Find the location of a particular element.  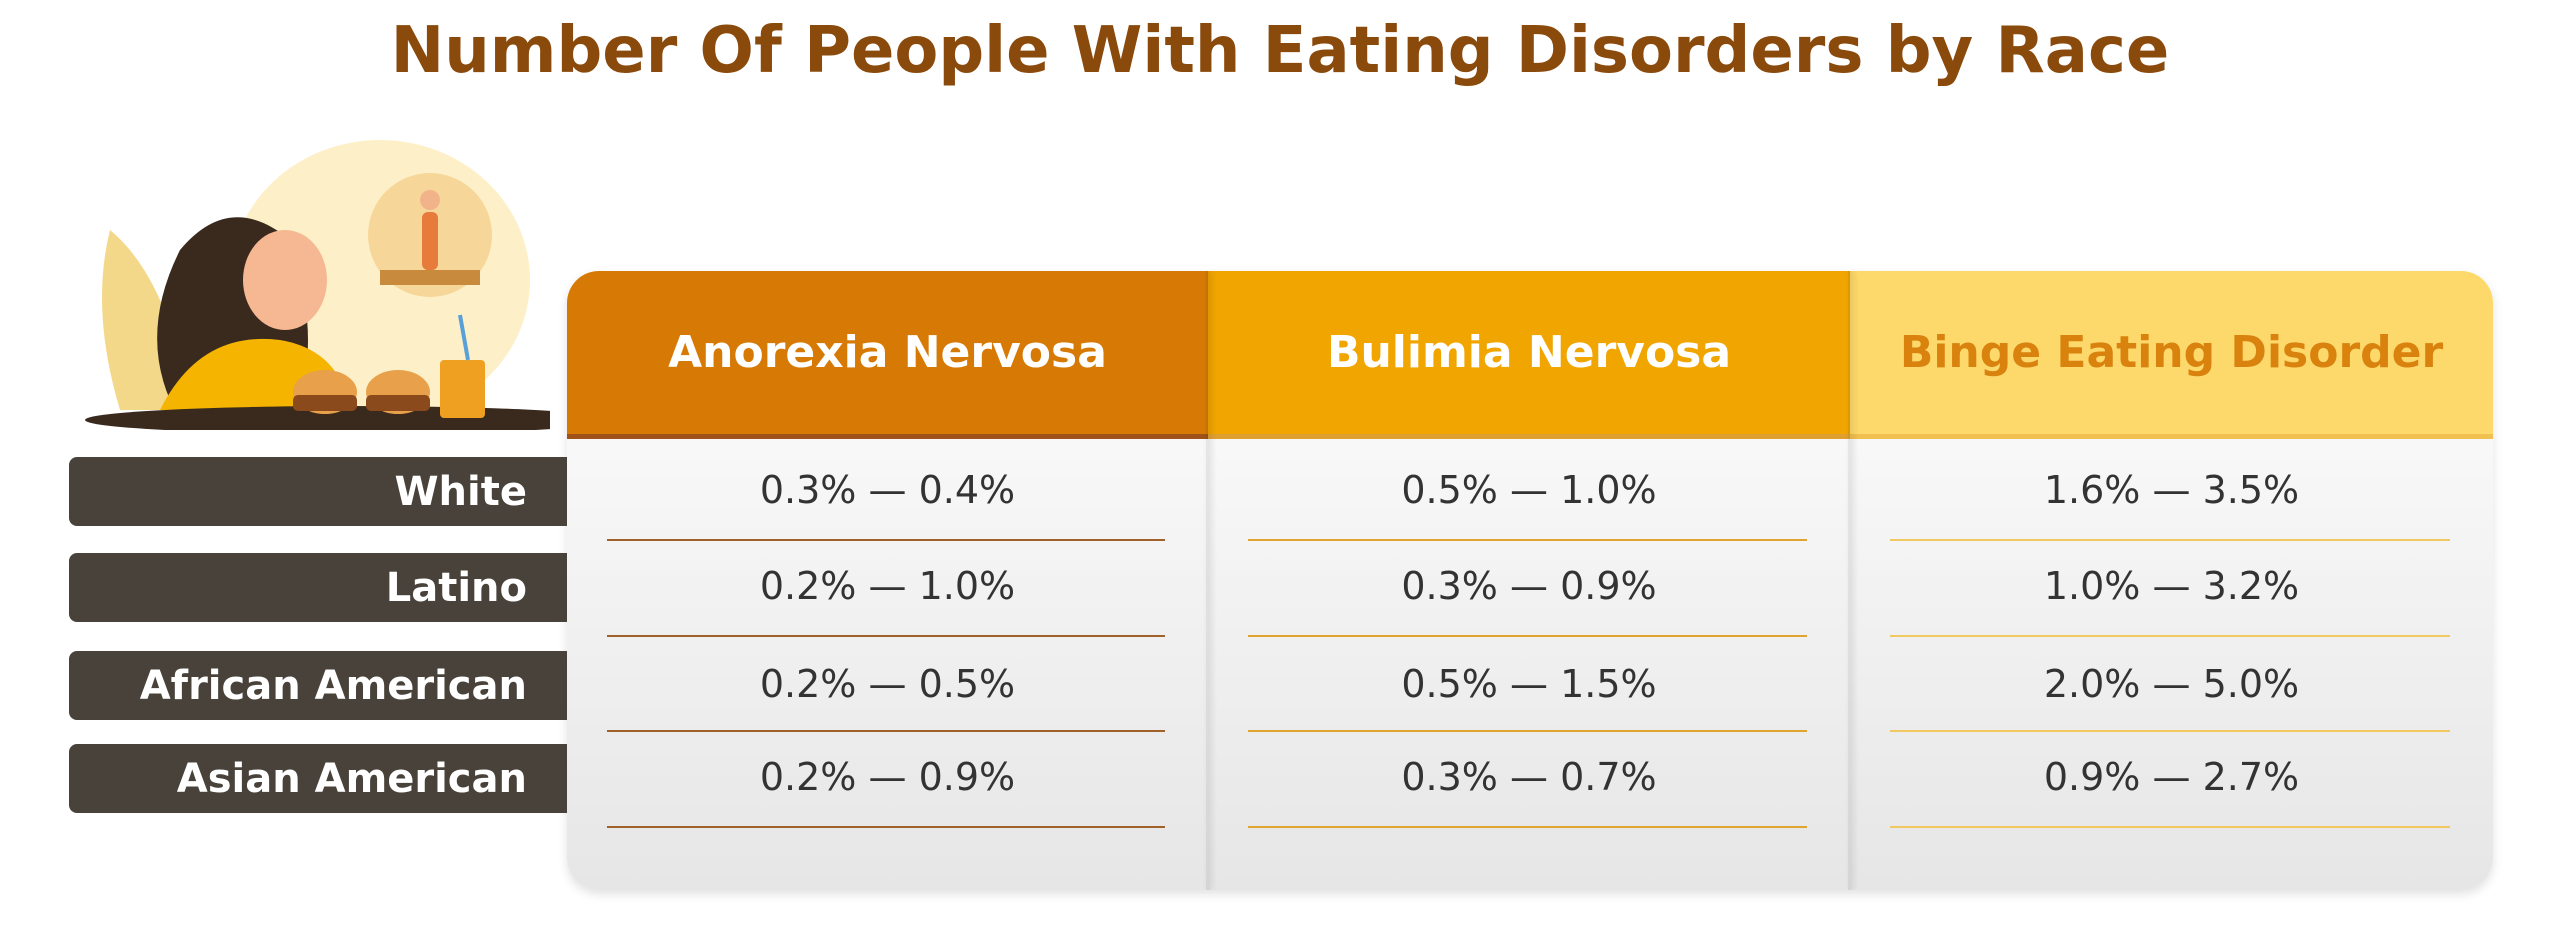

cell: 0.2% — 0.5% is located at coordinates (887, 684).